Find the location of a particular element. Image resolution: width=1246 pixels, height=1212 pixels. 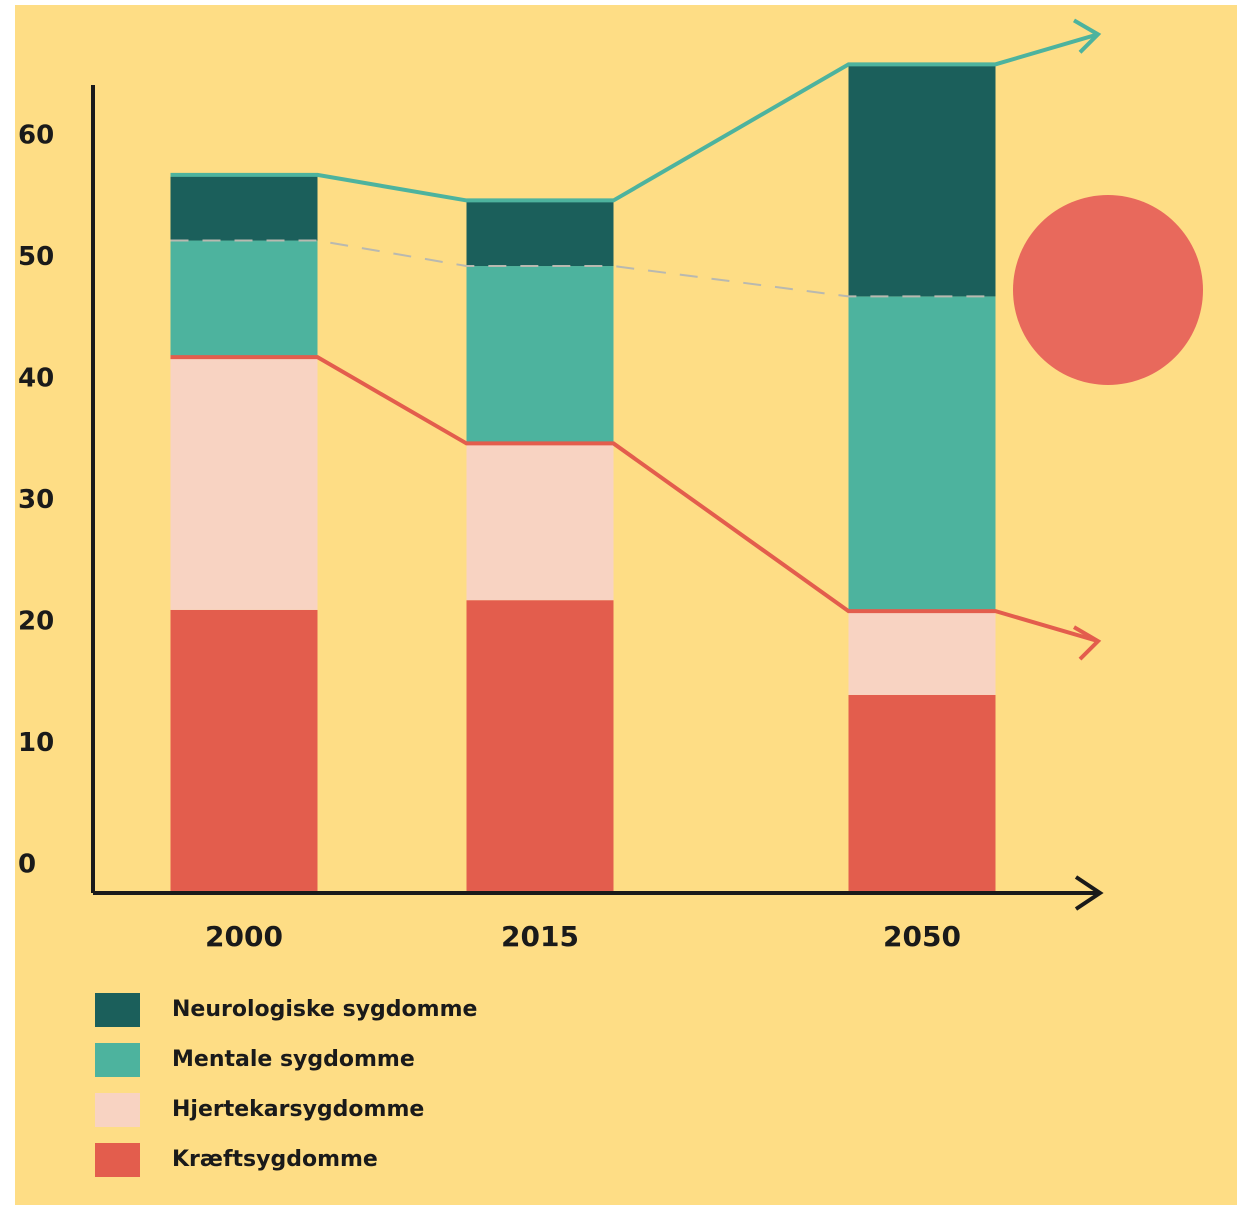

legend-label: Hjertekarsygdomme is located at coordinates (298, 1109).